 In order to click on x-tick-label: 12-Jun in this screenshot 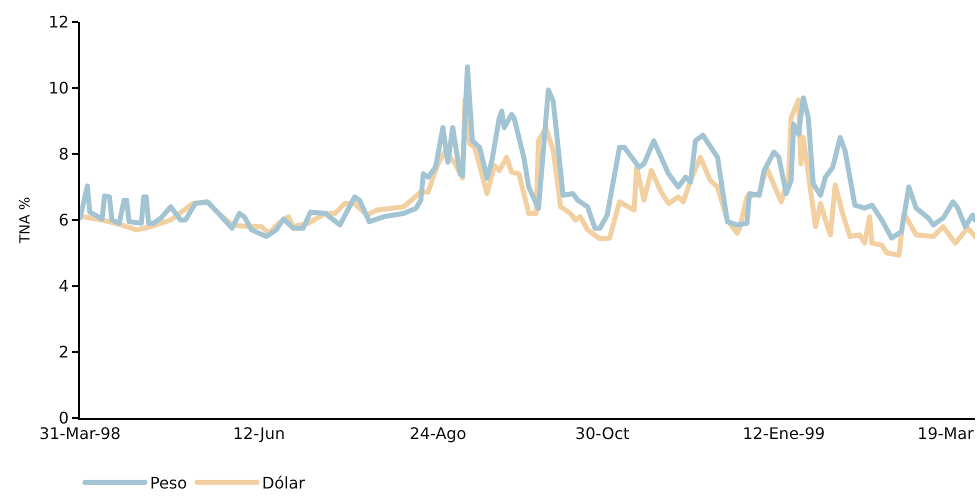, I will do `click(259, 434)`.